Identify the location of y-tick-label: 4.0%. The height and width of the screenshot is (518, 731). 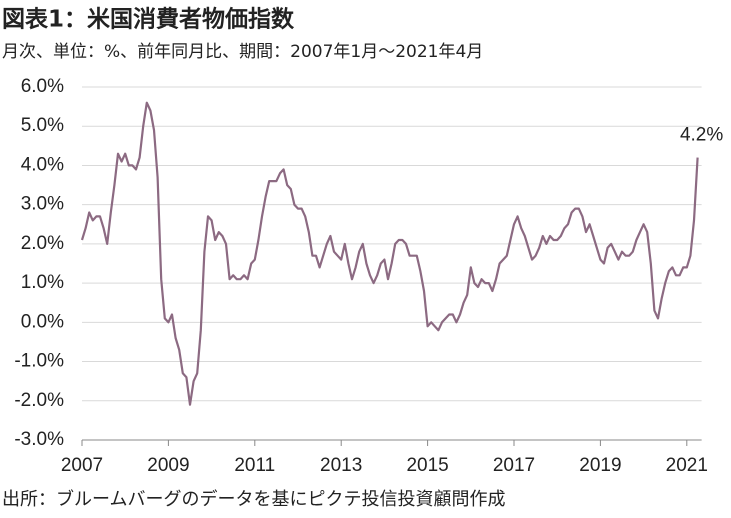
(42, 164).